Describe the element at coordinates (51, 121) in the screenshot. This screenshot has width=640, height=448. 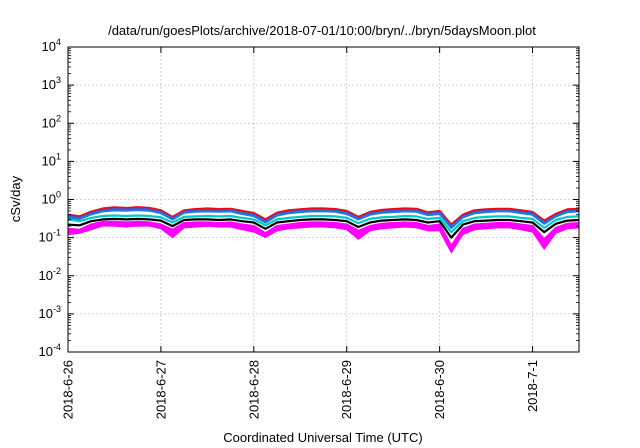
I see `y-tick-label: 10²` at that location.